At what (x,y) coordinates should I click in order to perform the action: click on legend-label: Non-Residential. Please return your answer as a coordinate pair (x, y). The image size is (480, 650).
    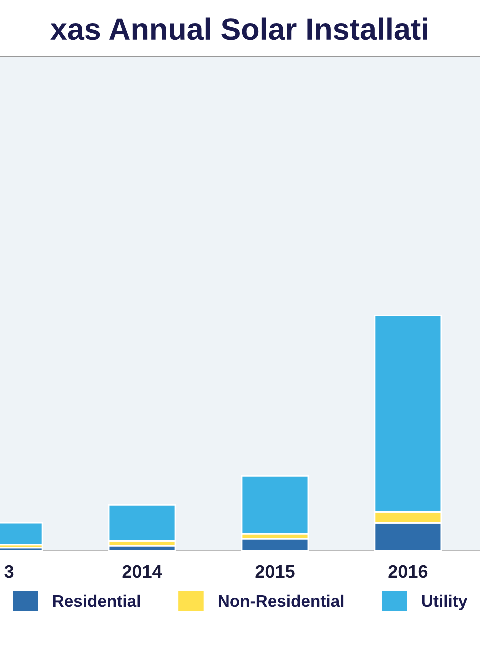
    Looking at the image, I should click on (281, 601).